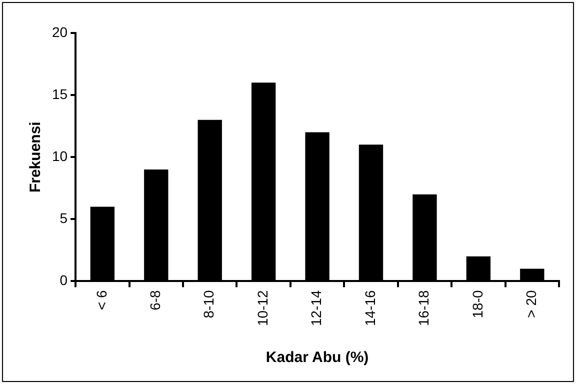 This screenshot has width=578, height=386. What do you see at coordinates (208, 304) in the screenshot?
I see `x-tick-label: 8-10` at bounding box center [208, 304].